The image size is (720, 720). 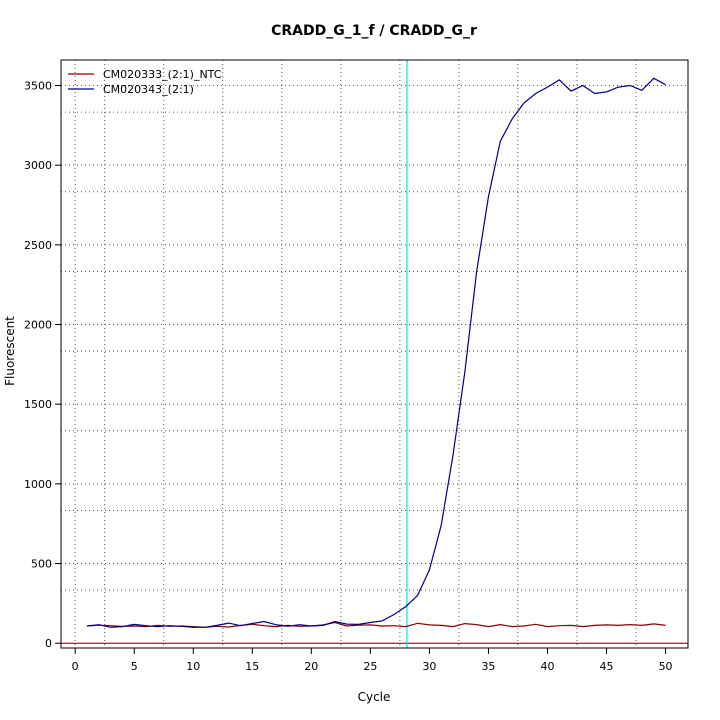 I want to click on x-tick-label: 25, so click(x=370, y=666).